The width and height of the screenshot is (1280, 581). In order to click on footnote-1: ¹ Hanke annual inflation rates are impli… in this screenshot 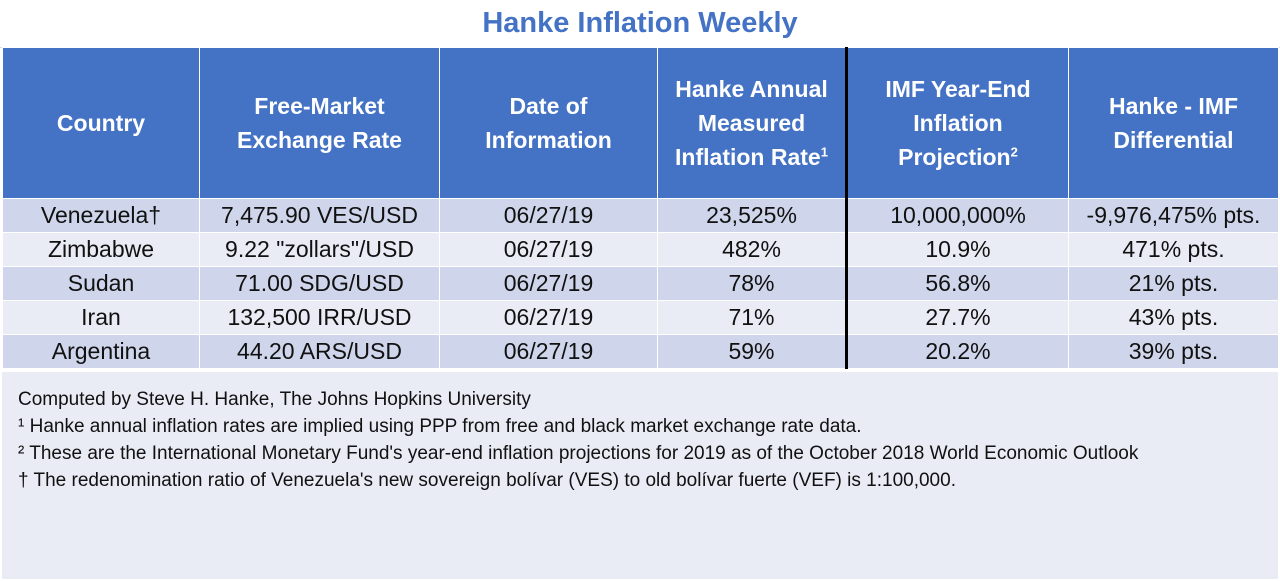, I will do `click(440, 426)`.